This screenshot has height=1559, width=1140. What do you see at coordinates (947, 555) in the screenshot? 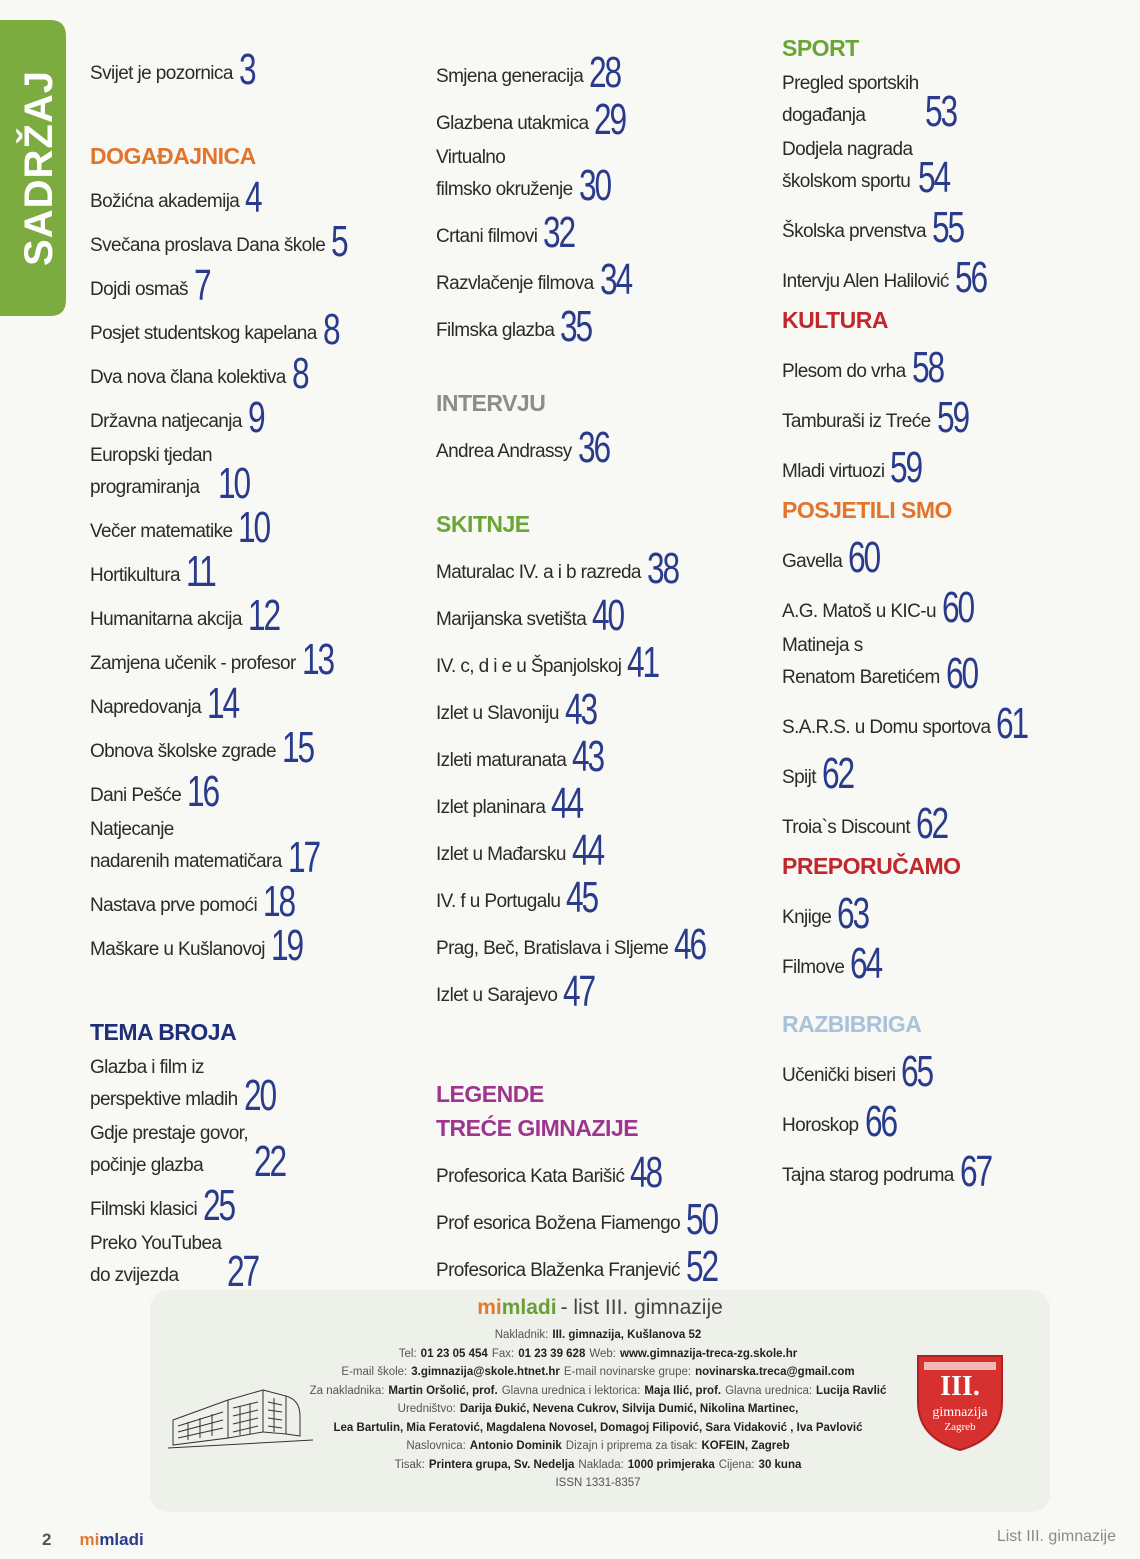
I see `toc-entry: Gavella 60` at bounding box center [947, 555].